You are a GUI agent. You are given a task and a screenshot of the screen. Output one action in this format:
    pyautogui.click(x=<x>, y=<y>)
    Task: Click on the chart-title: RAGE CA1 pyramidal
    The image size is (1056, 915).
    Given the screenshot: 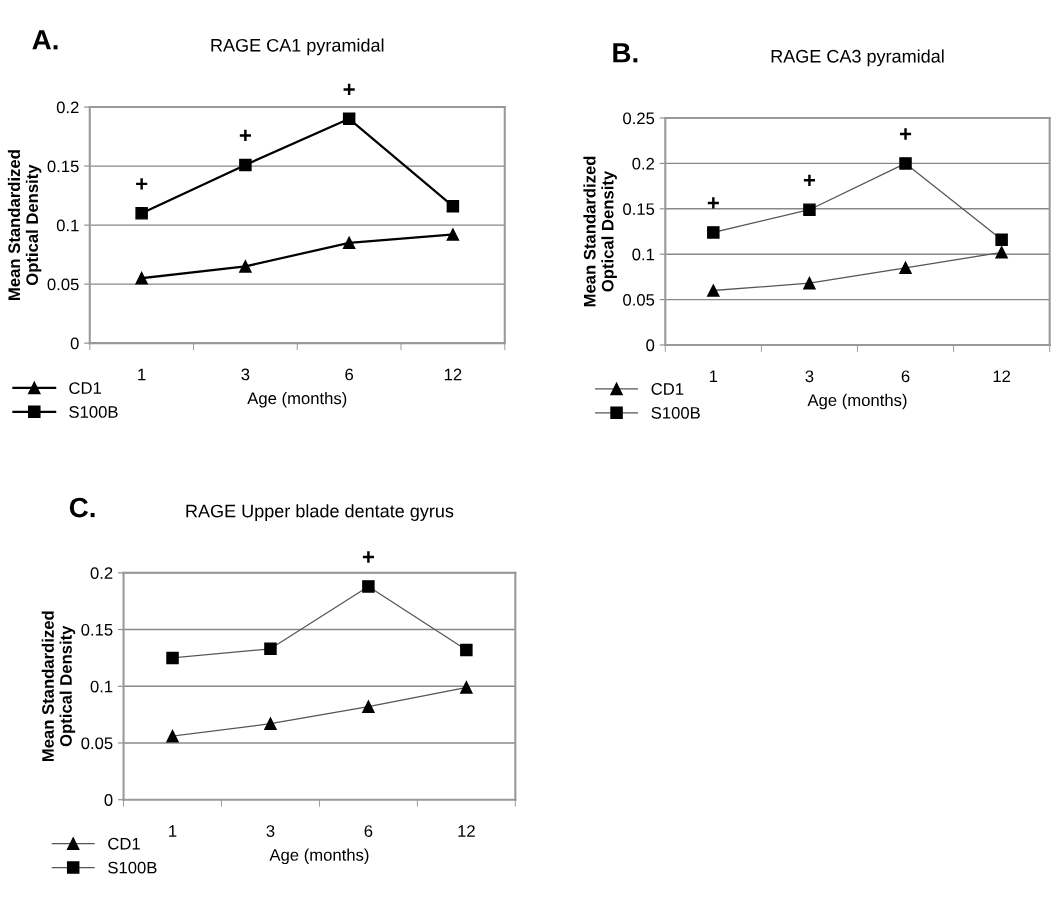 What is the action you would take?
    pyautogui.click(x=297, y=47)
    